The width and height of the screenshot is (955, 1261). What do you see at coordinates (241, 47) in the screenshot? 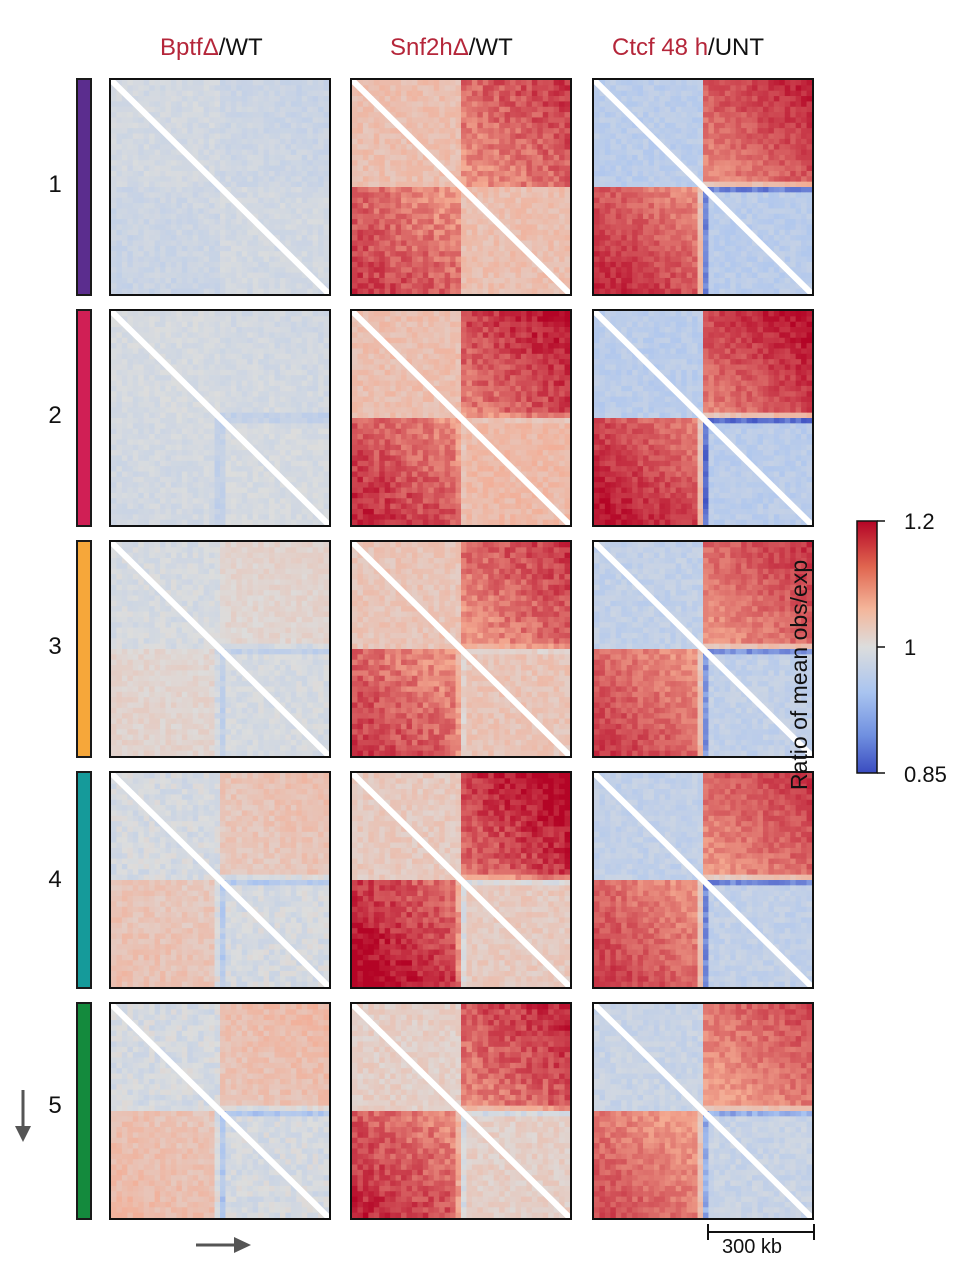
I see `column-title-bptf-reference: /WT` at bounding box center [241, 47].